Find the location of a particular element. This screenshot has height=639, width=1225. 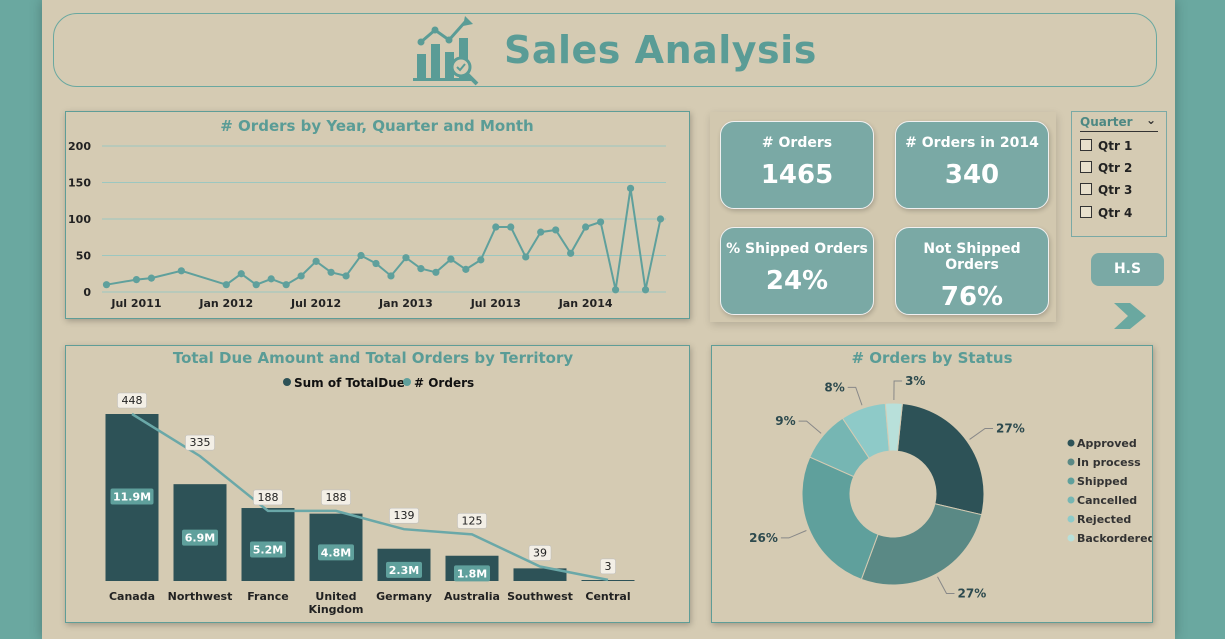

chevron-down-icon: ⌄ is located at coordinates (1150, 120).